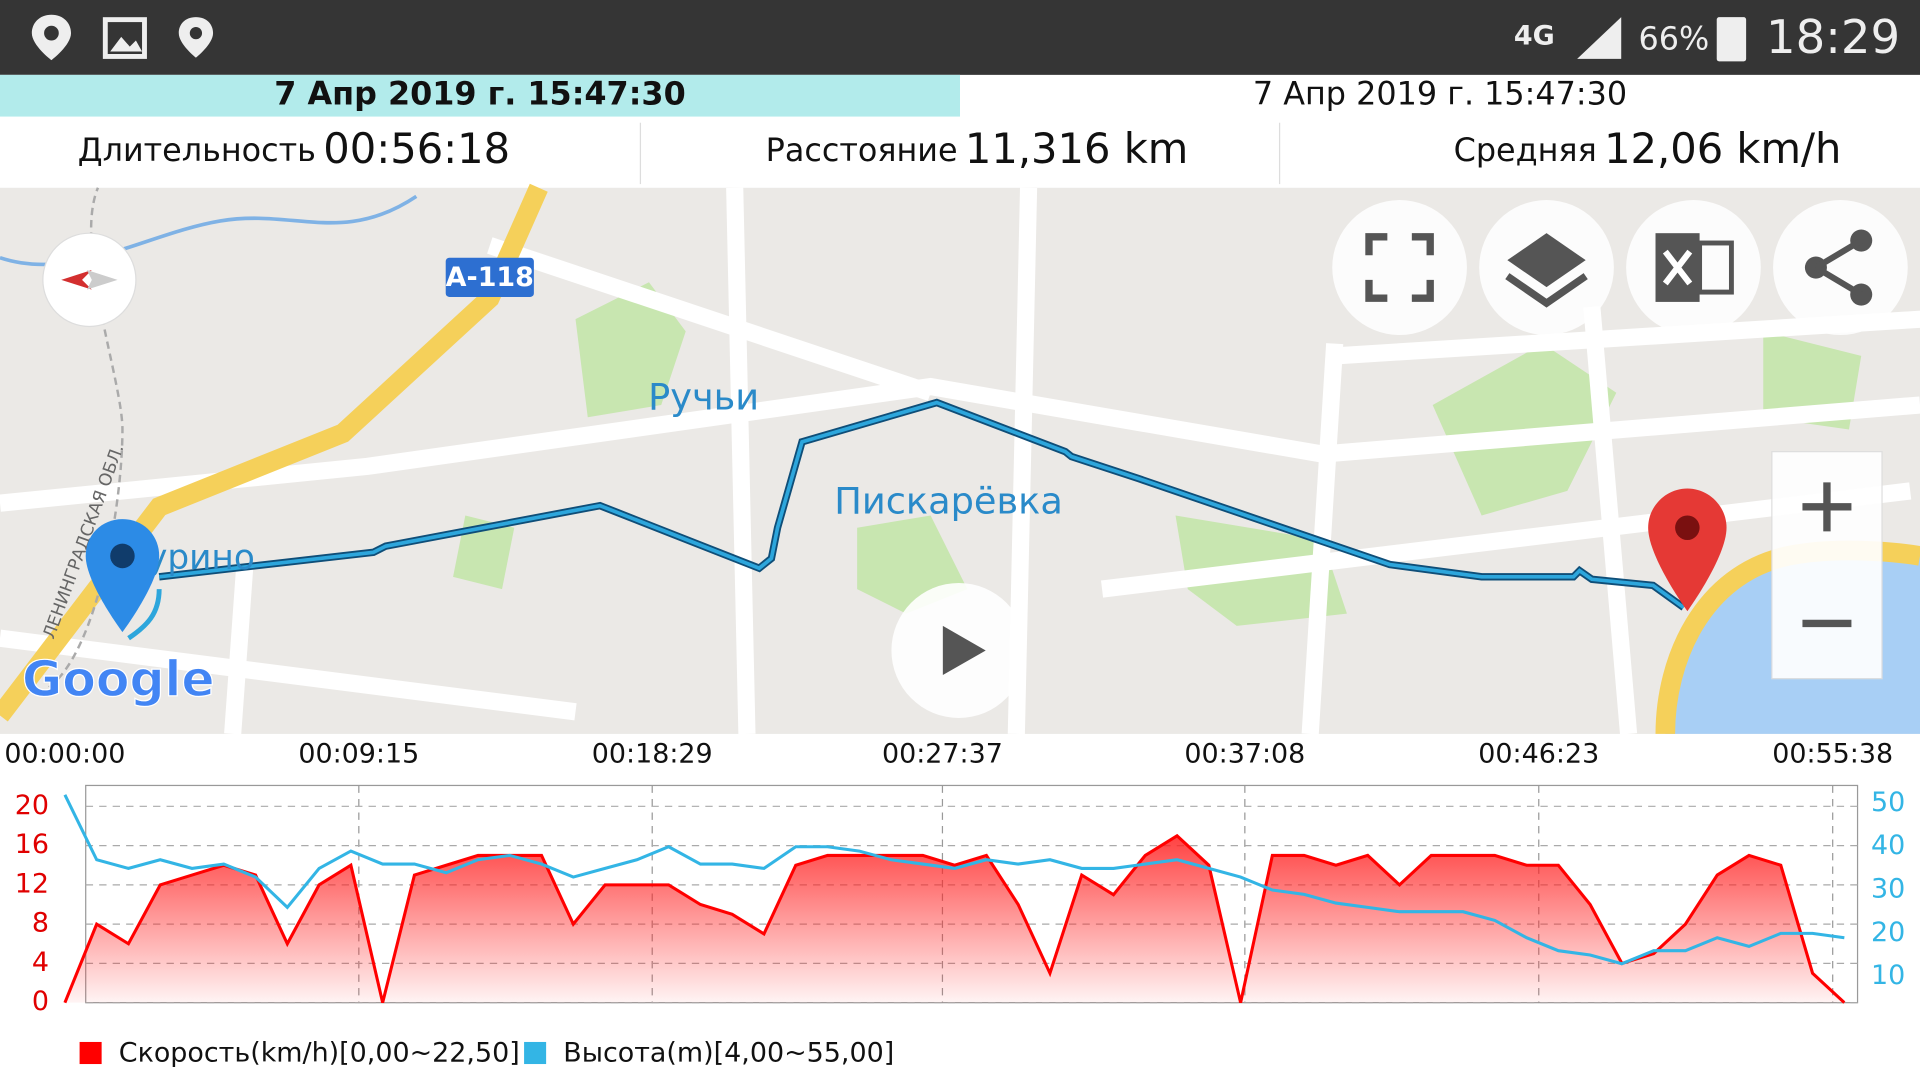  What do you see at coordinates (1546, 268) in the screenshot?
I see `layers-button` at bounding box center [1546, 268].